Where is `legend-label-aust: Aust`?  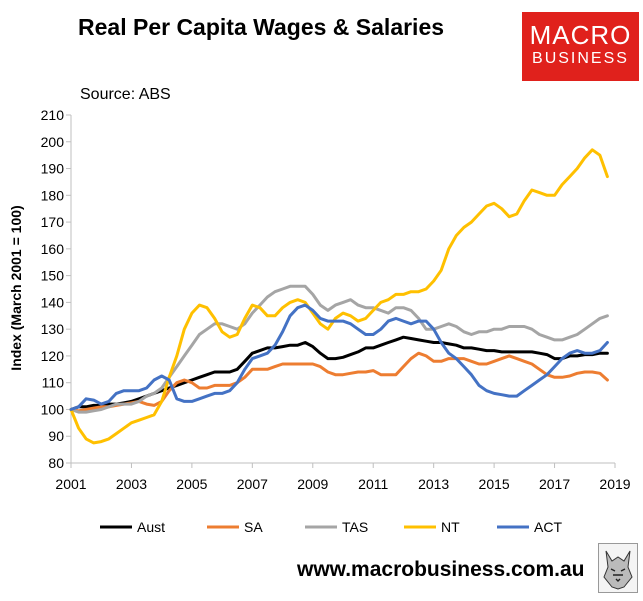 legend-label-aust: Aust is located at coordinates (151, 527).